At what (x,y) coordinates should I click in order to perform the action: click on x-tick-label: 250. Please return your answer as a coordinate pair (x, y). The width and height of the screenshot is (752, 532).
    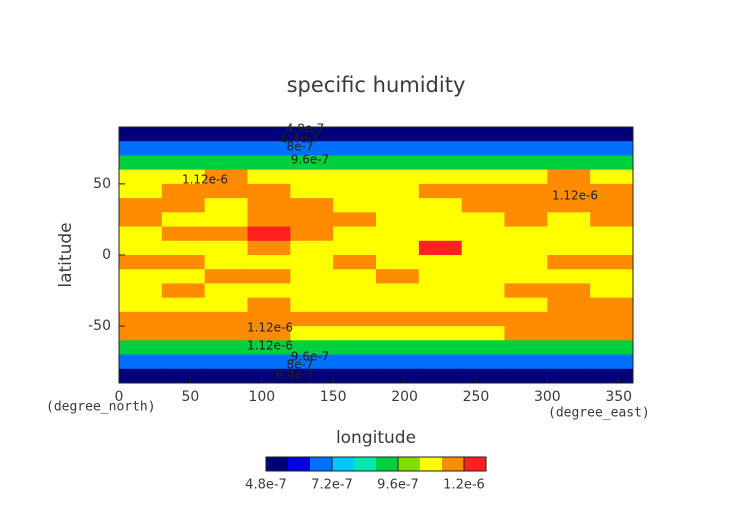
    Looking at the image, I should click on (476, 397).